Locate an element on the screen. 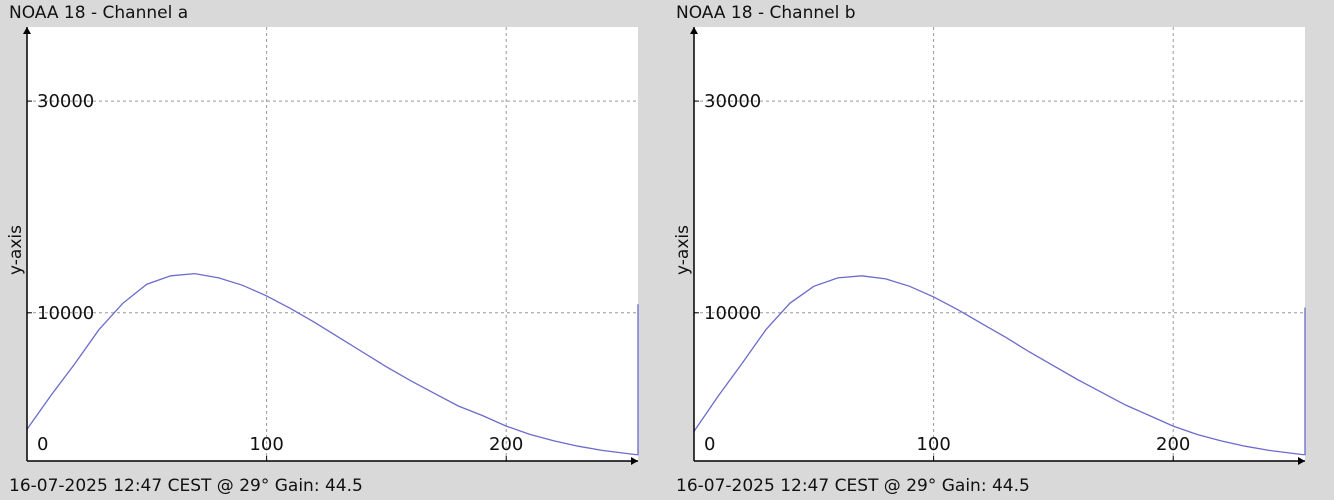  chart-title: NOAA 18 - Channel a is located at coordinates (99, 13).